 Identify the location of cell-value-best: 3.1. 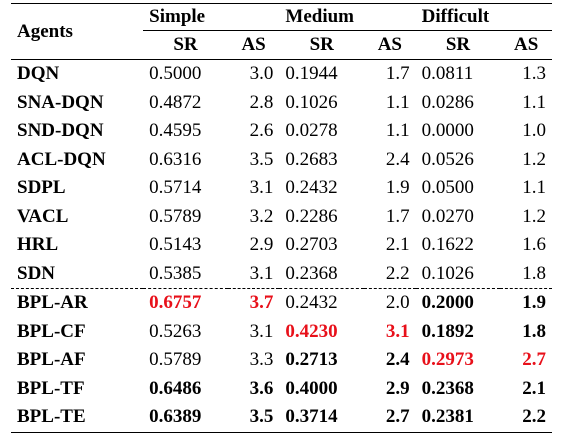
(397, 331).